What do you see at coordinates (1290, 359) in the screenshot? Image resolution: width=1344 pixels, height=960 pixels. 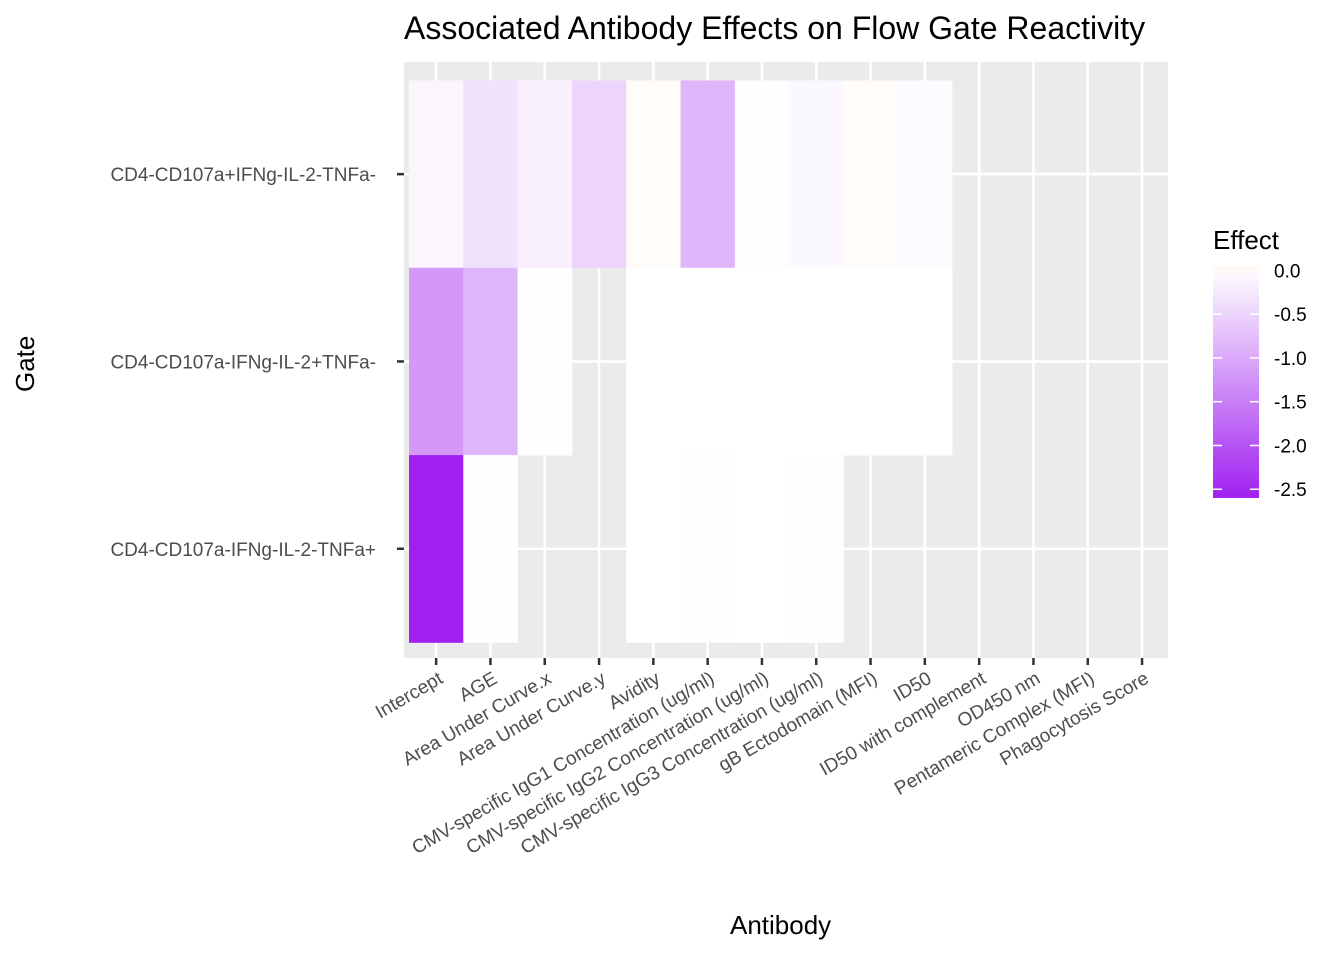 I see `legend-tick-label: -1.0` at bounding box center [1290, 359].